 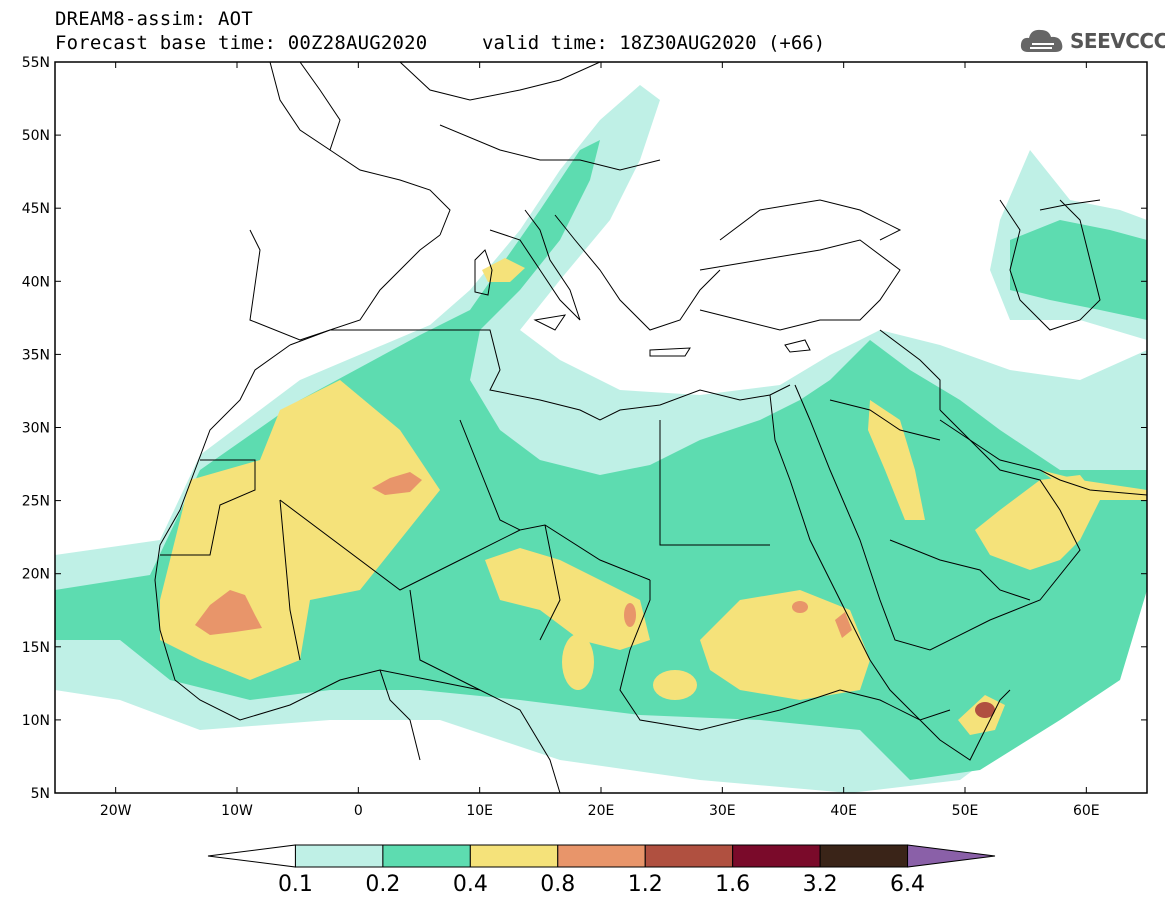 I want to click on coastline-balkans, so click(x=637, y=272).